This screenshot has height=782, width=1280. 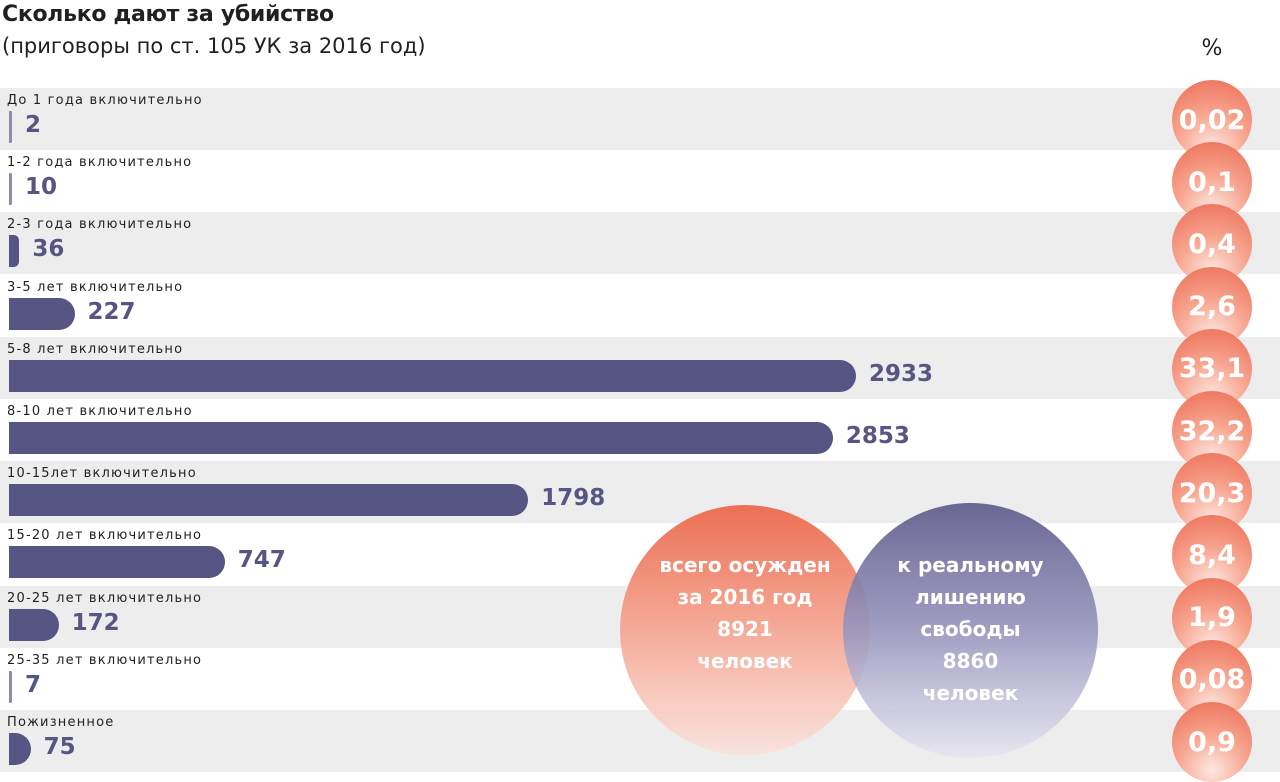 What do you see at coordinates (745, 661) in the screenshot?
I see `total-unit: человек` at bounding box center [745, 661].